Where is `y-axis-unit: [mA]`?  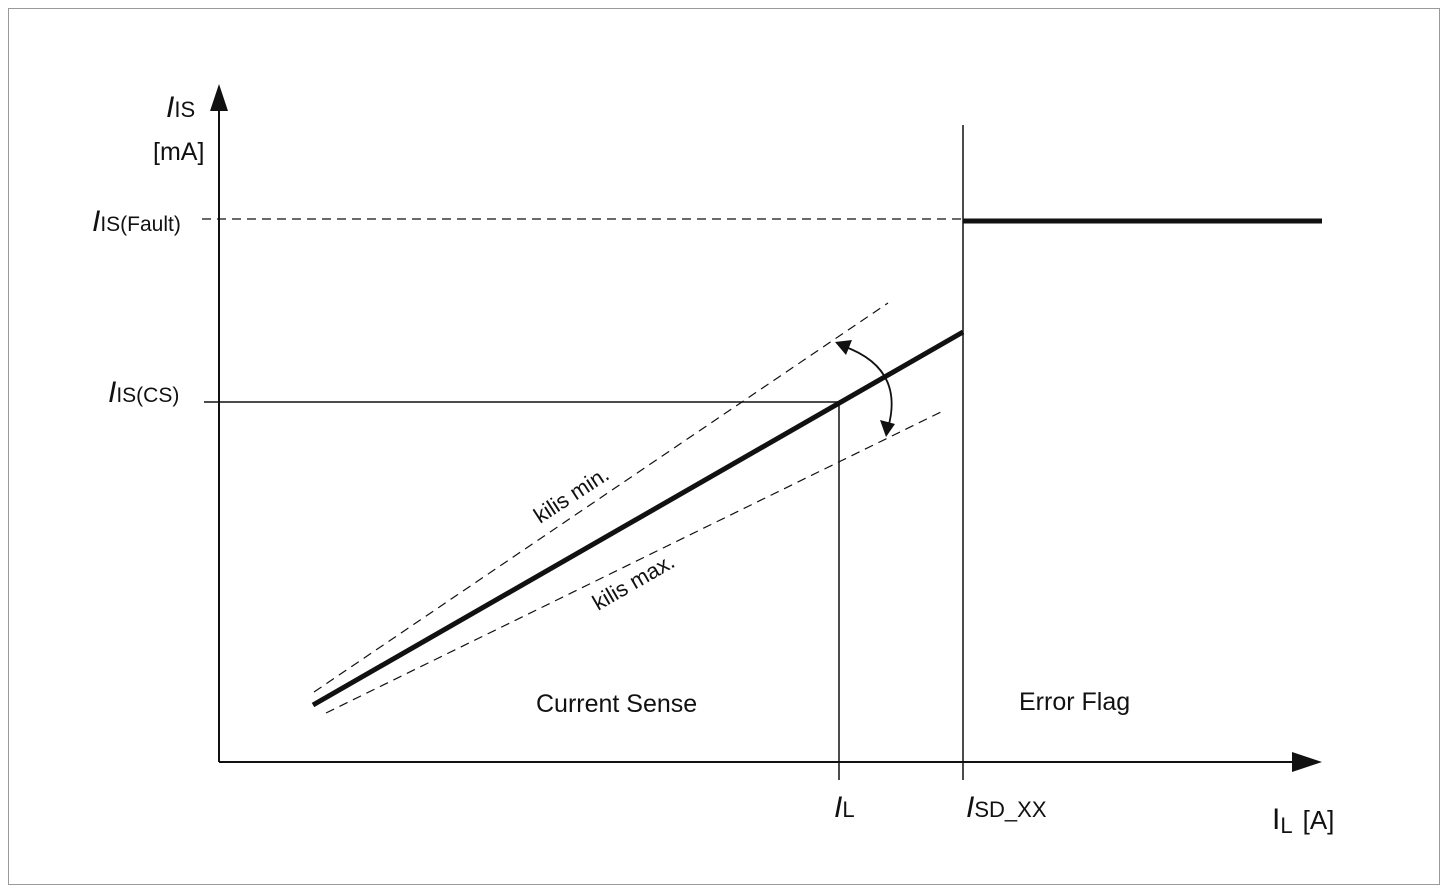
y-axis-unit: [mA] is located at coordinates (178, 152).